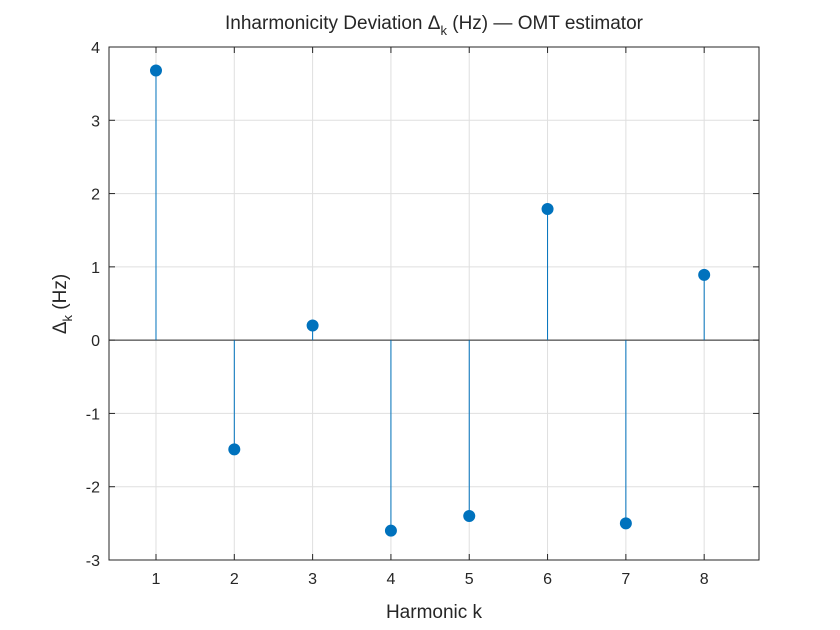  Describe the element at coordinates (93, 414) in the screenshot. I see `y-tick-label: -1` at that location.